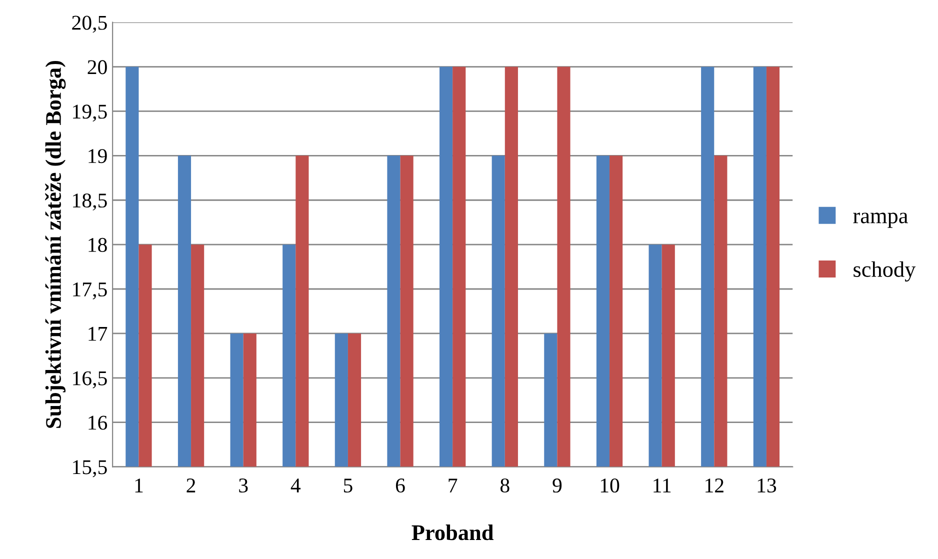 Image resolution: width=938 pixels, height=559 pixels. What do you see at coordinates (97, 67) in the screenshot?
I see `y-tick-label: 20` at bounding box center [97, 67].